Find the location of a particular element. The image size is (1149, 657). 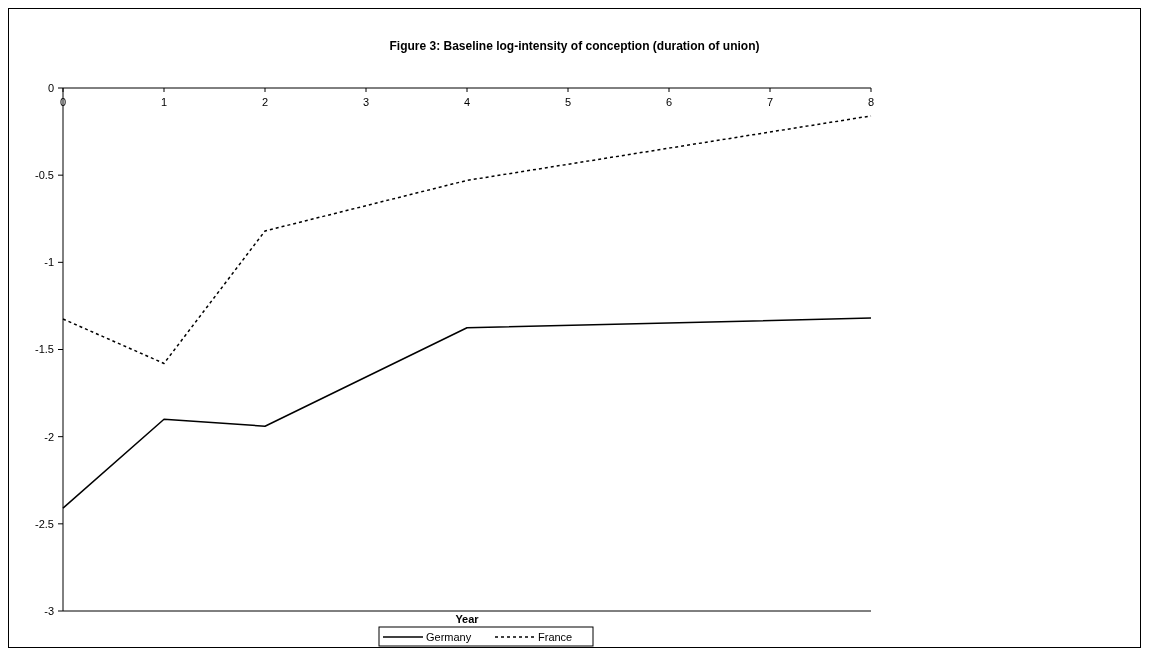

legend-label: Germany is located at coordinates (449, 636).